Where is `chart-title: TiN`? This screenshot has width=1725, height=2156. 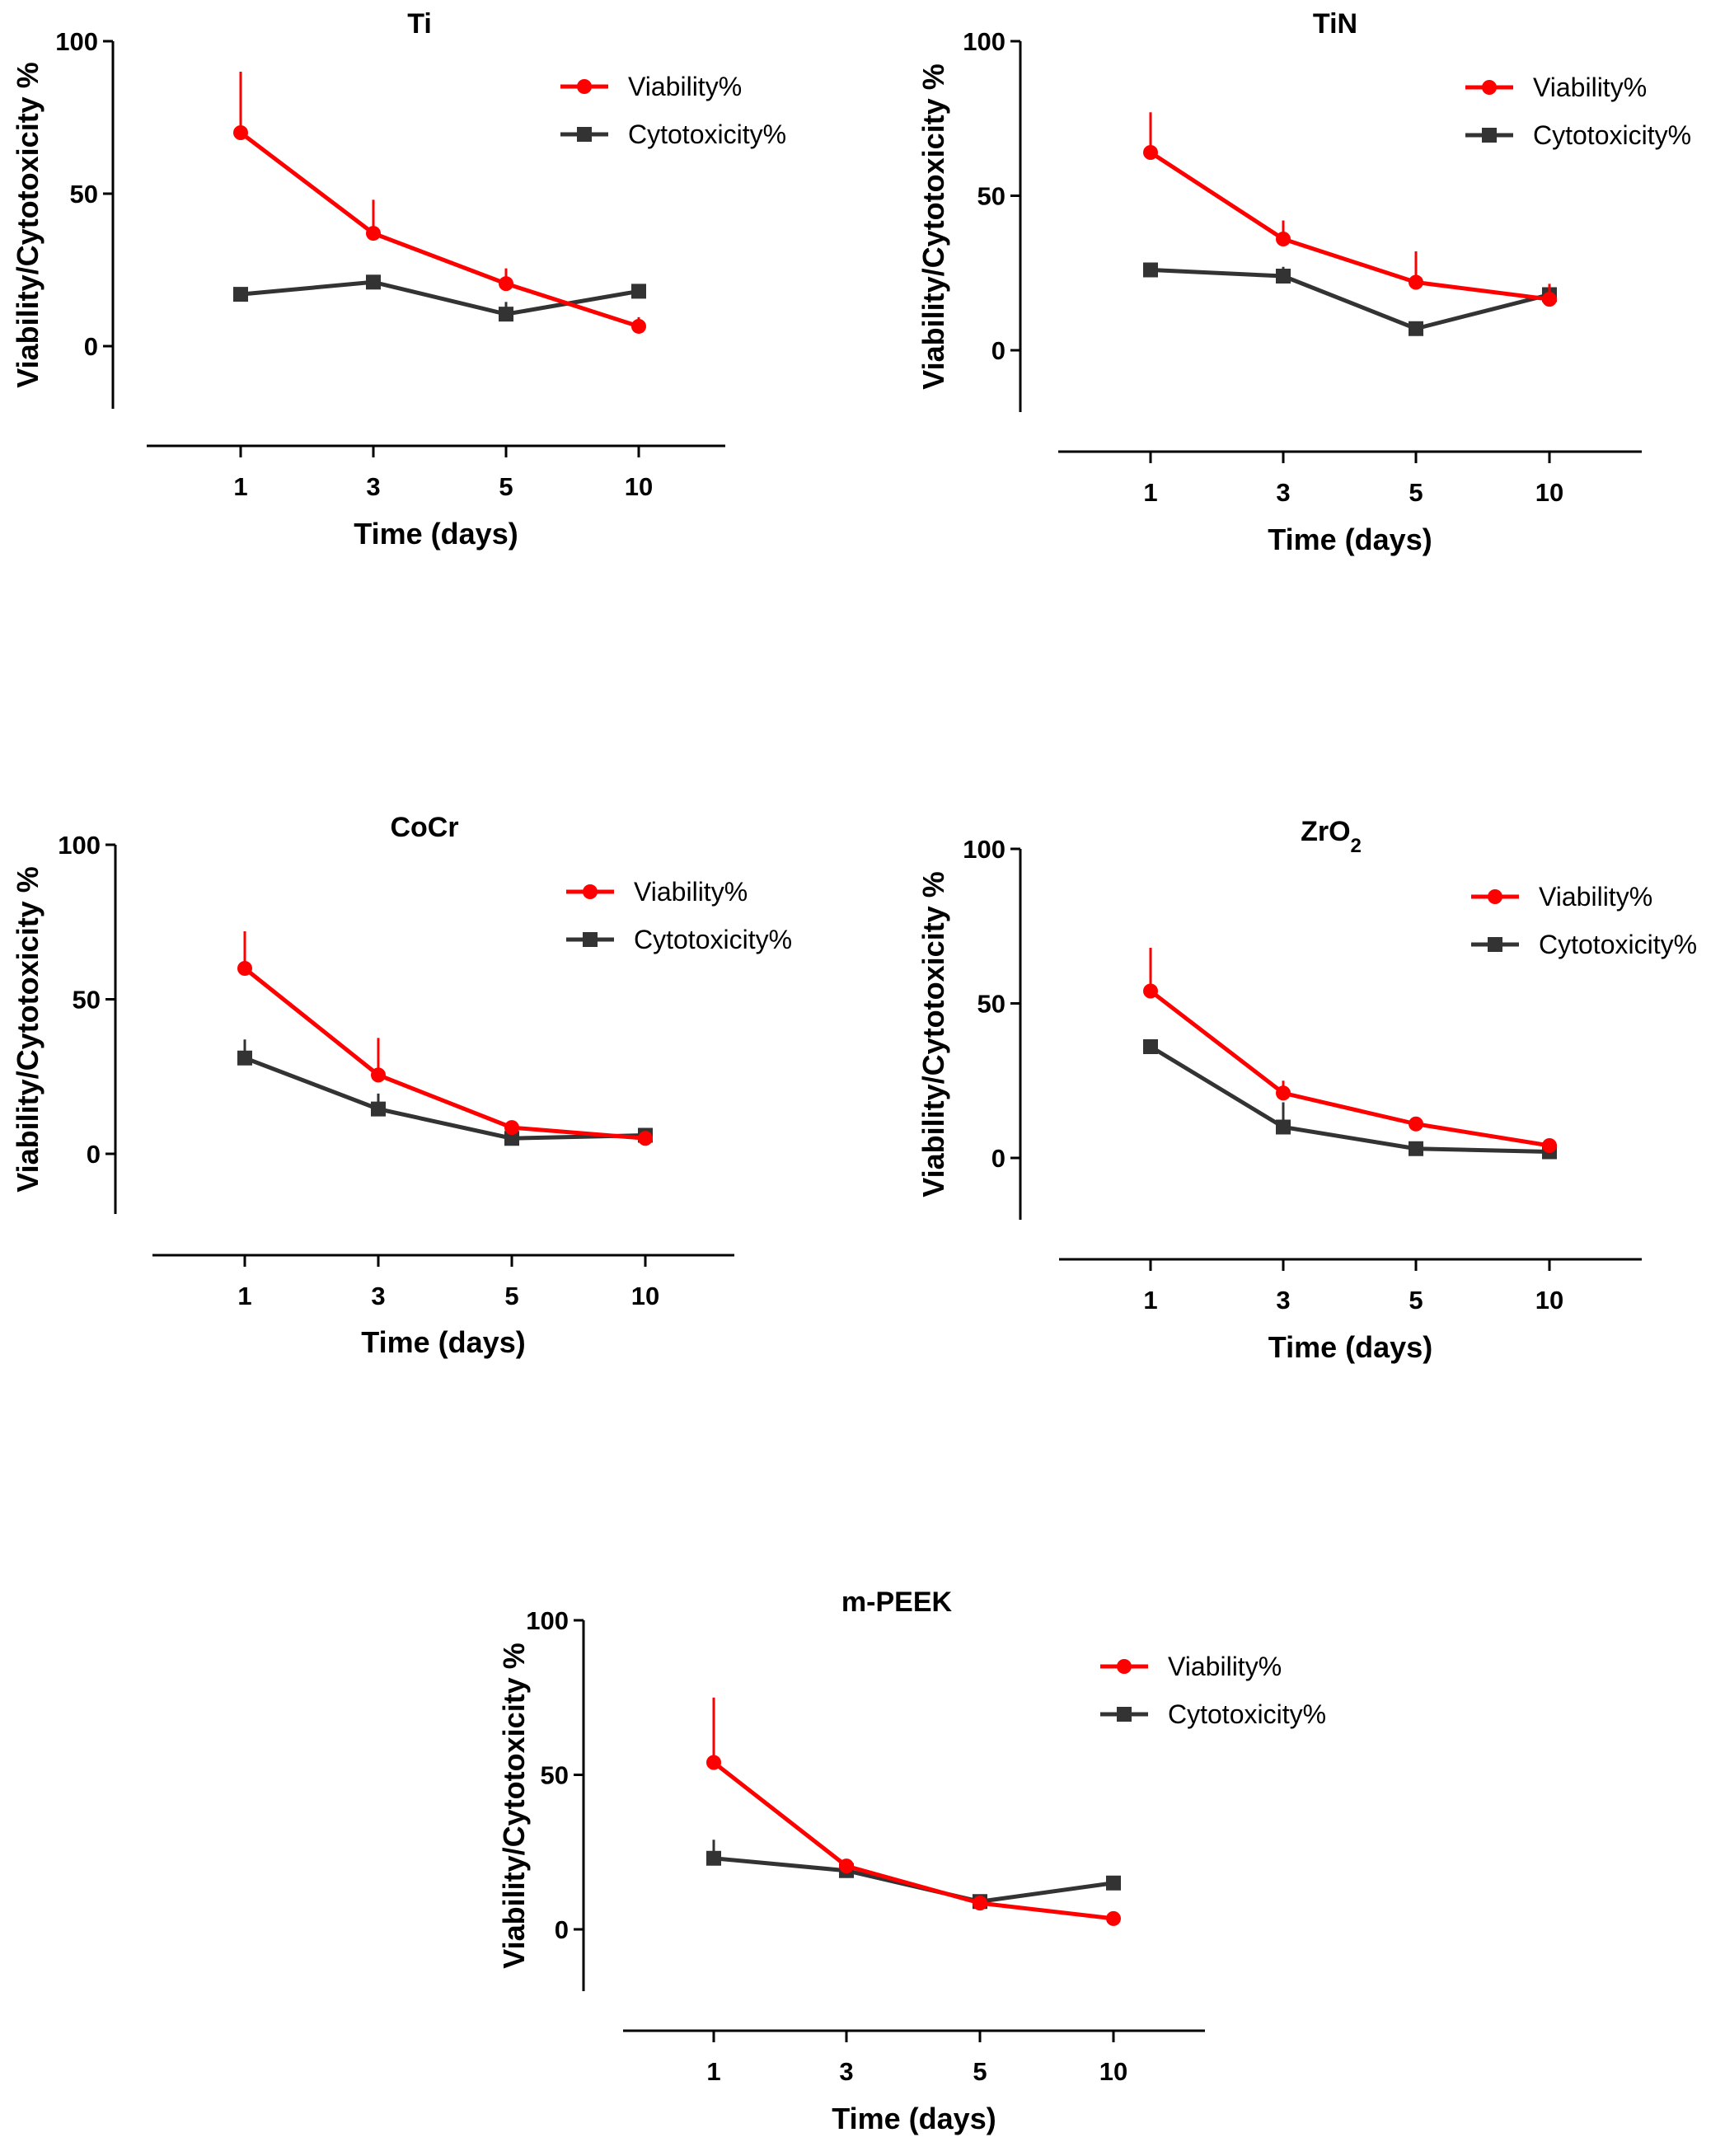
chart-title: TiN is located at coordinates (1335, 24).